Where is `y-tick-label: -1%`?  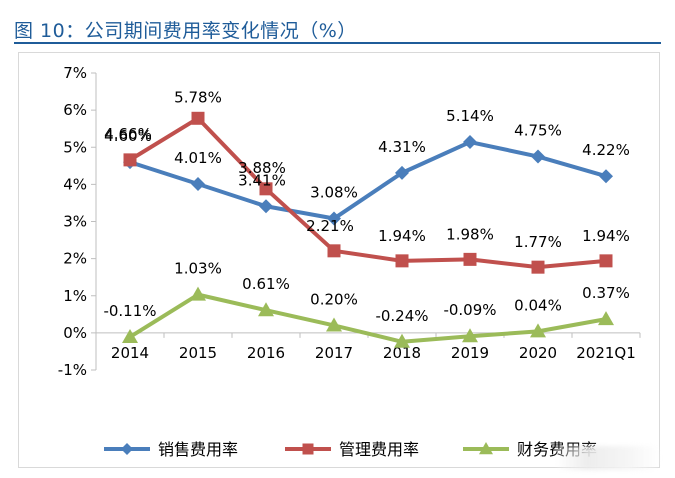 y-tick-label: -1% is located at coordinates (72, 370).